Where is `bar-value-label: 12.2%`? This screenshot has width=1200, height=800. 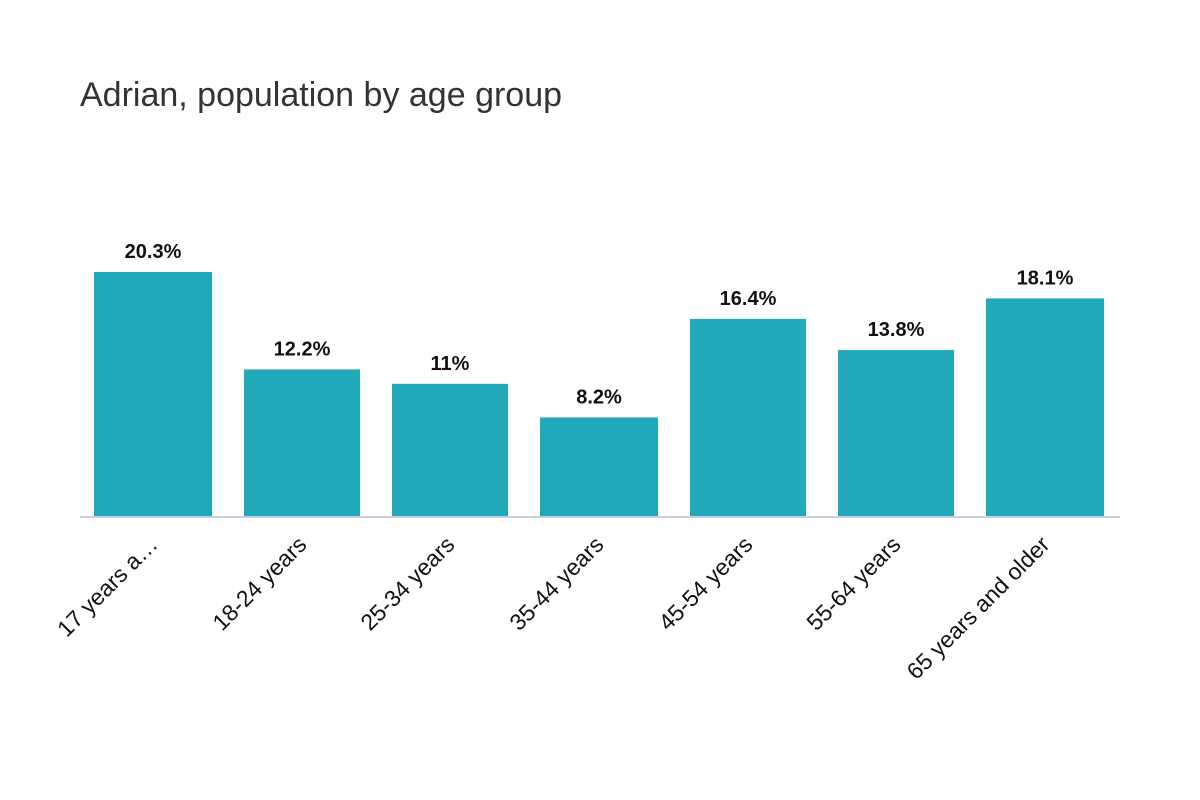
bar-value-label: 12.2% is located at coordinates (302, 349).